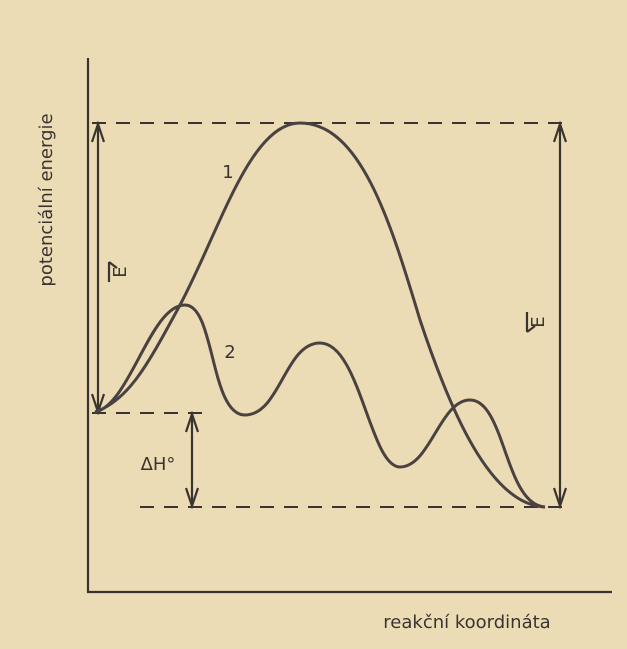 This screenshot has width=627, height=649. Describe the element at coordinates (560, 315) in the screenshot. I see `reverse-arrow` at that location.